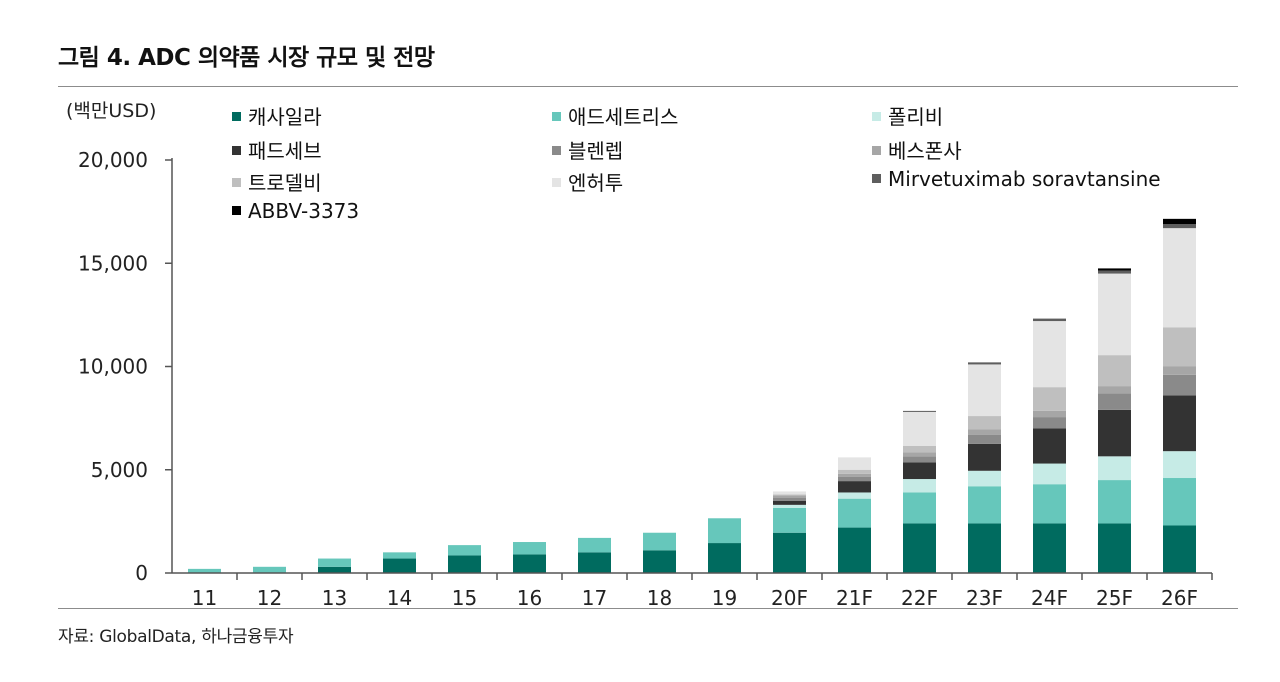 The height and width of the screenshot is (682, 1280). I want to click on legend-label: ABBV-3373, so click(304, 211).